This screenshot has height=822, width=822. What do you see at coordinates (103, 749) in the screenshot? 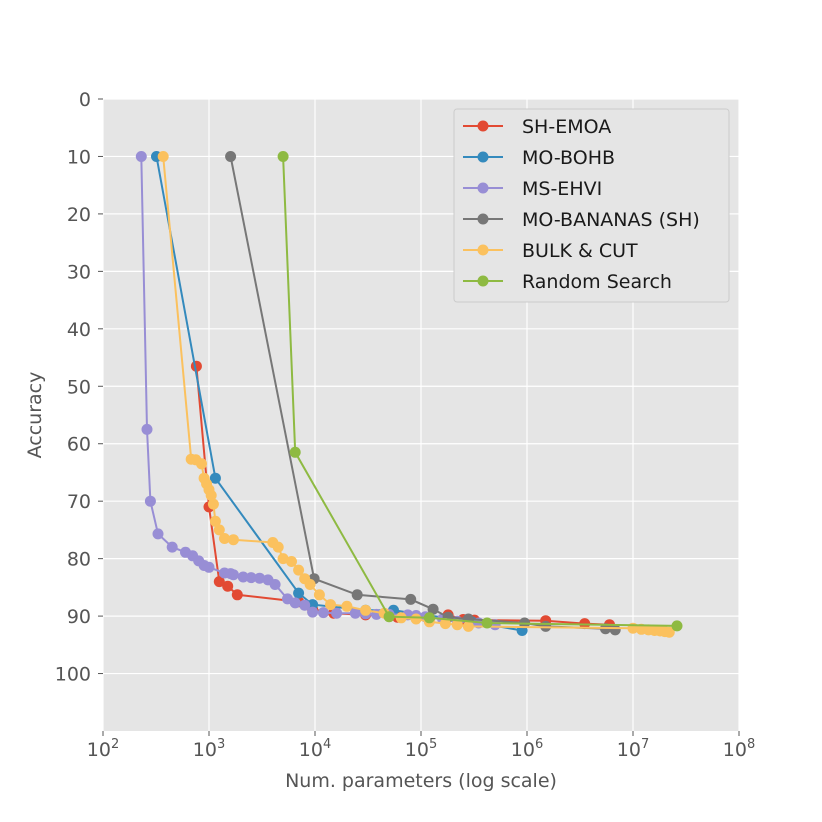
I see `x-tick-label: 10²` at bounding box center [103, 749].